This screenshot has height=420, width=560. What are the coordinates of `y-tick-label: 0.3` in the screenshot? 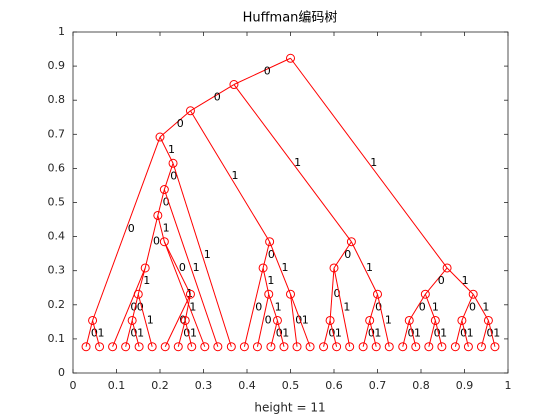 It's located at (57, 270).